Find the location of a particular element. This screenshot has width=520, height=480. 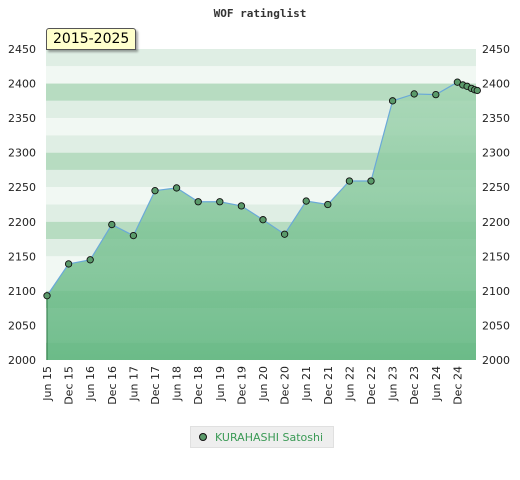

x-tick-label: Dec 24 is located at coordinates (457, 385).